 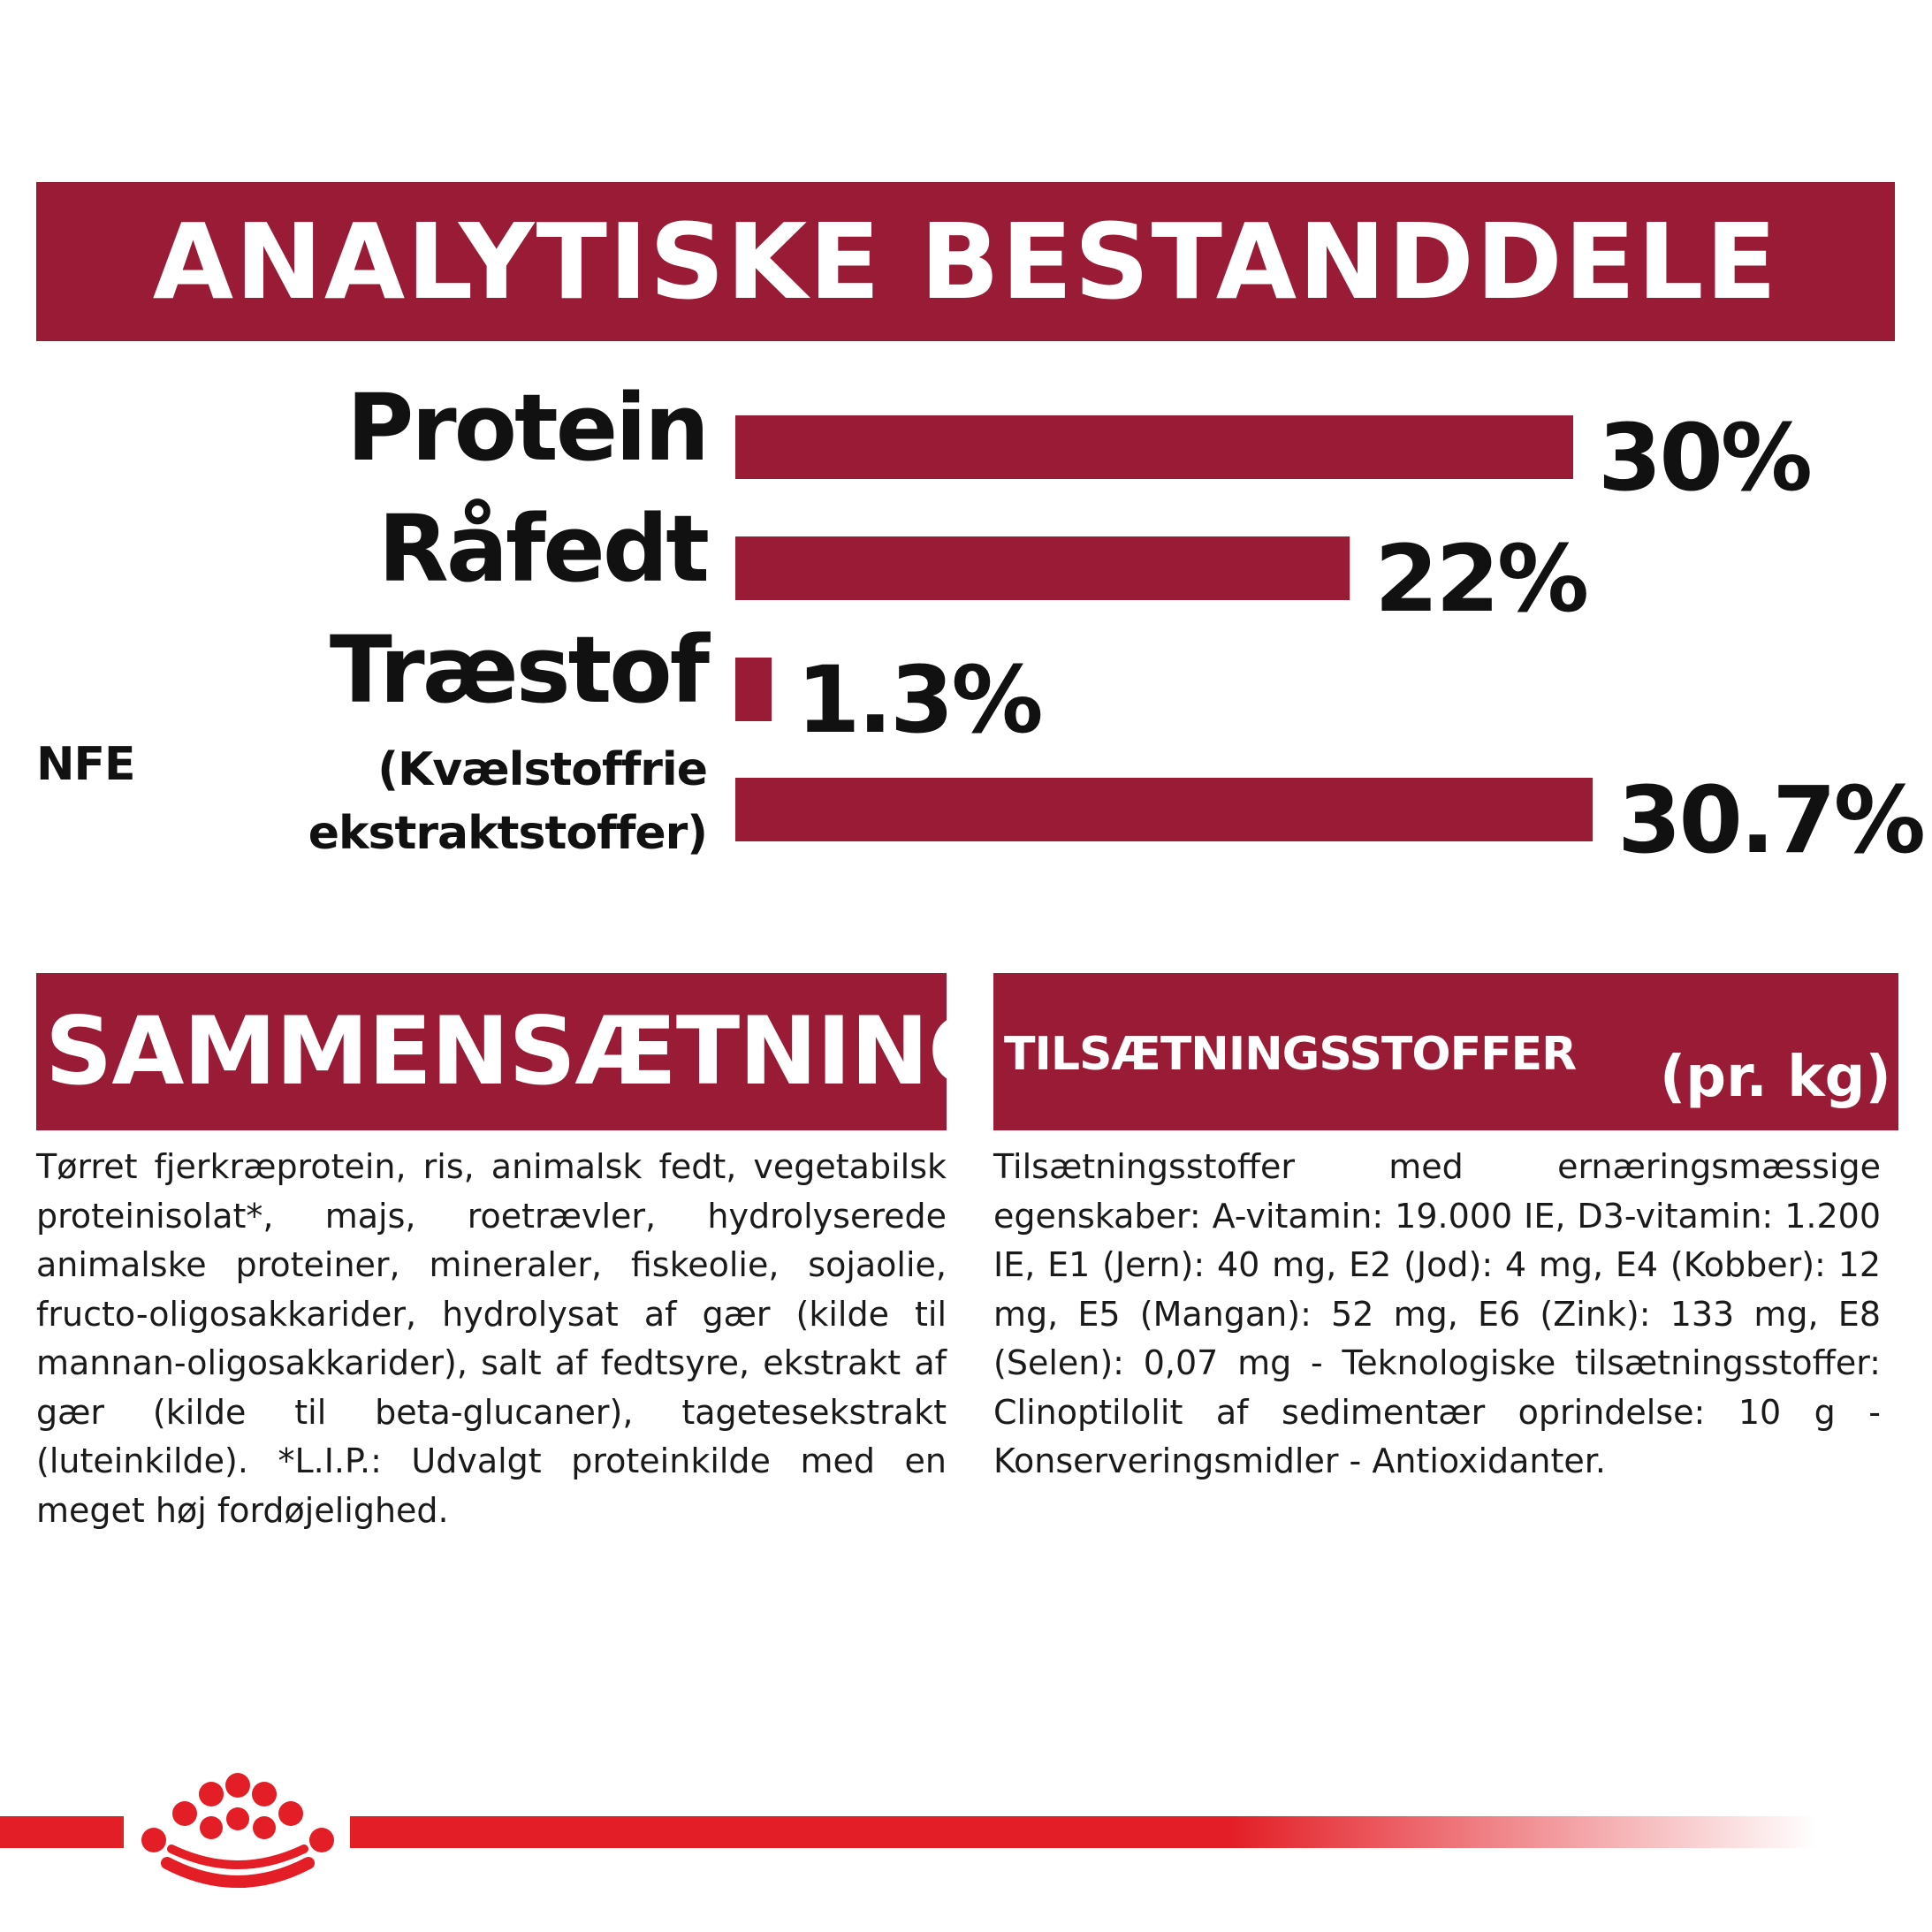 I want to click on category-label-0: Protein, so click(x=526, y=428).